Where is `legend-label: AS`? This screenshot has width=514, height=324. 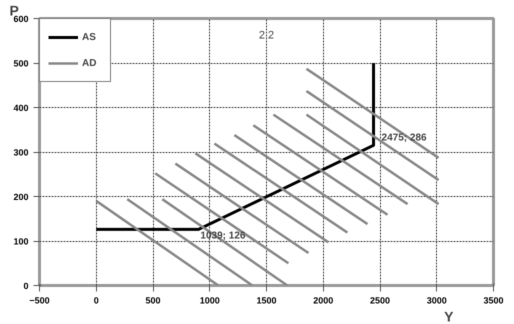
legend-label: AS is located at coordinates (89, 37).